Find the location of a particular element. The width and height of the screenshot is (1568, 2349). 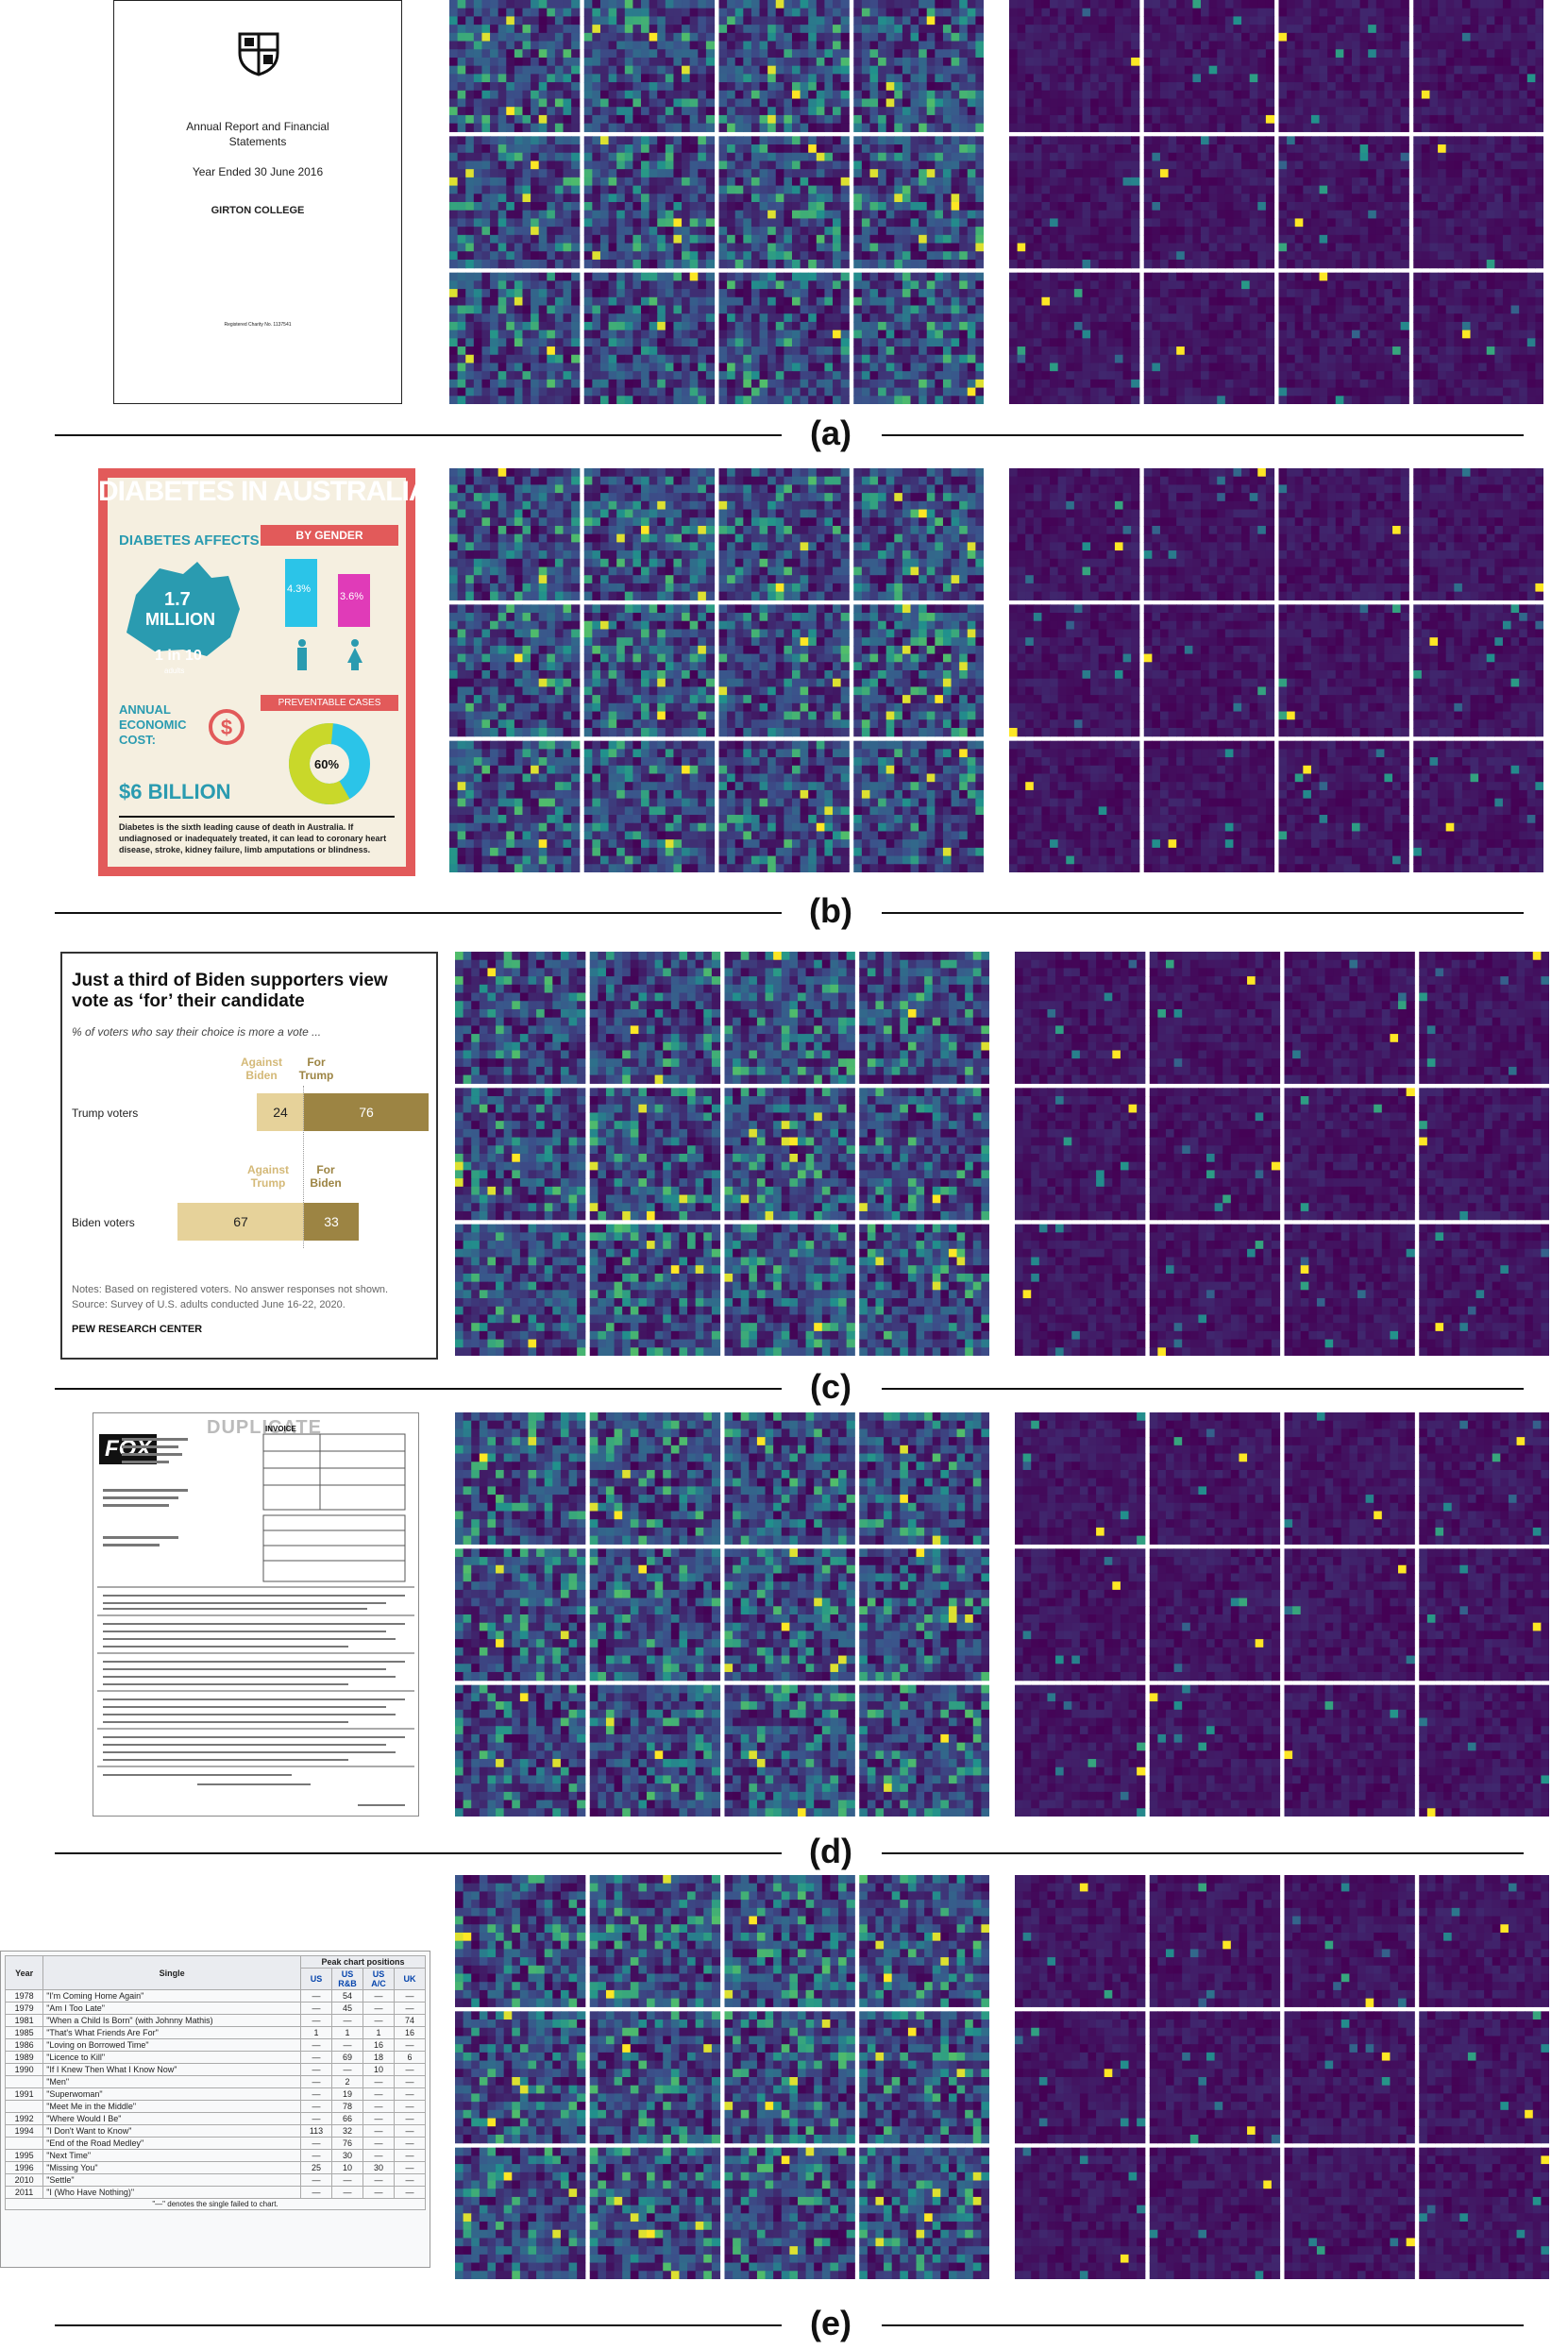

crest-icon is located at coordinates (259, 54).